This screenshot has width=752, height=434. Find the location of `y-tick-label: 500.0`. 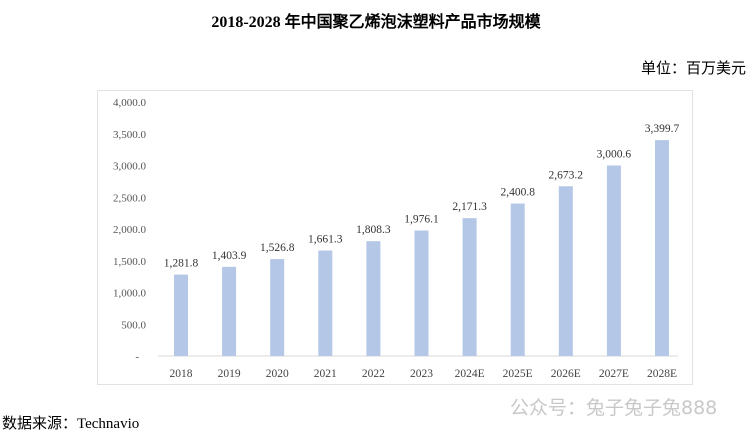

y-tick-label: 500.0 is located at coordinates (133, 325).